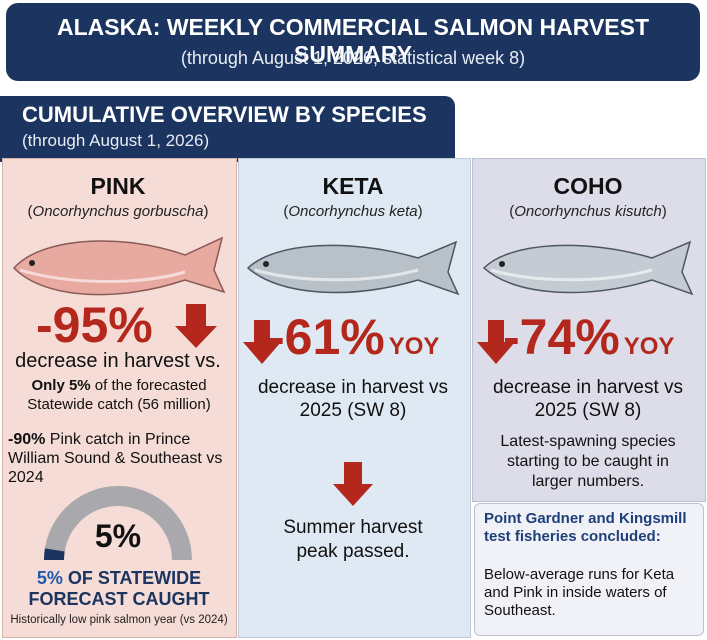  Describe the element at coordinates (118, 361) in the screenshot. I see `desc: decrease in harvest vs.` at that location.